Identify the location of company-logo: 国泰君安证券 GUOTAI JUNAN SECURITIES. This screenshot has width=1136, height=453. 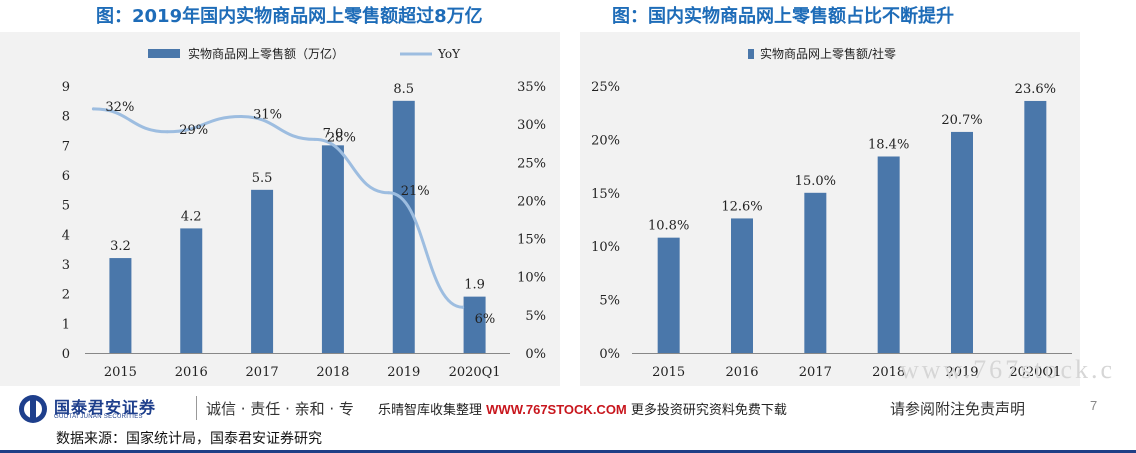
(113, 409).